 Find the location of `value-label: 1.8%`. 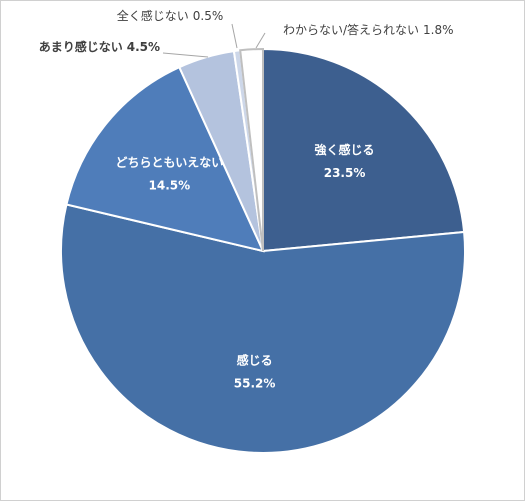

value-label: 1.8% is located at coordinates (438, 30).